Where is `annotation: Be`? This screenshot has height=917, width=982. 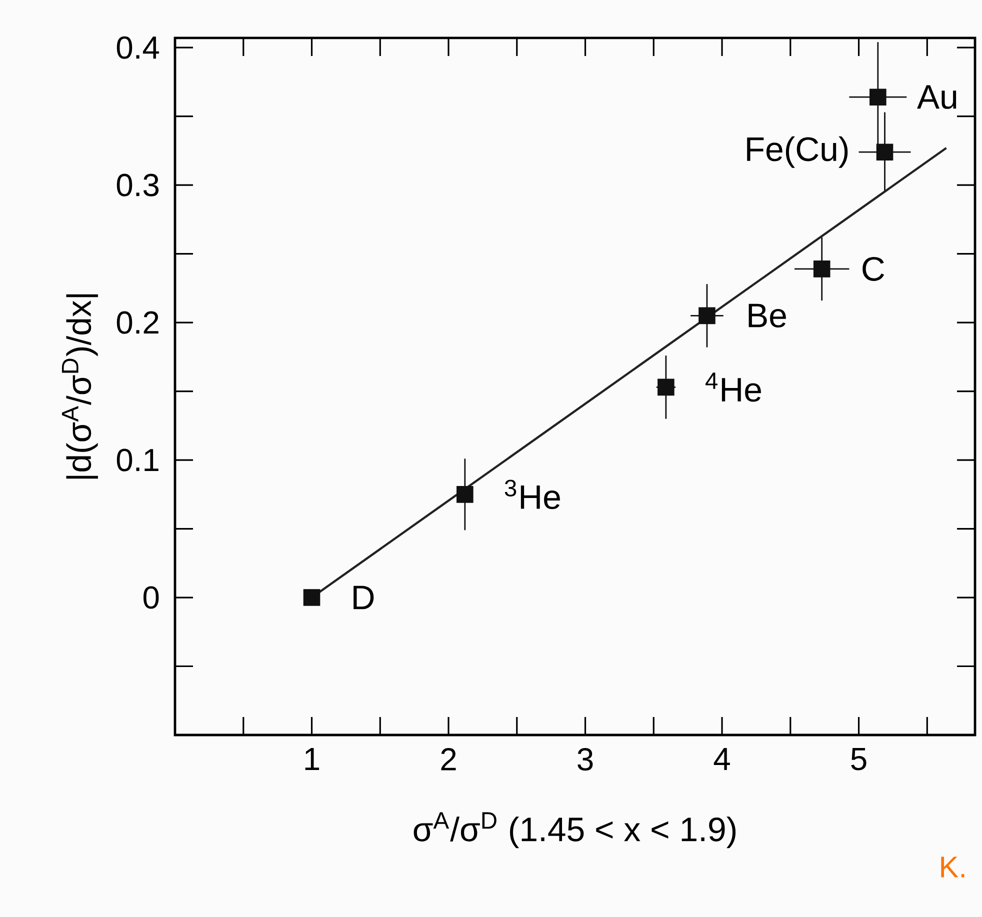 annotation: Be is located at coordinates (767, 316).